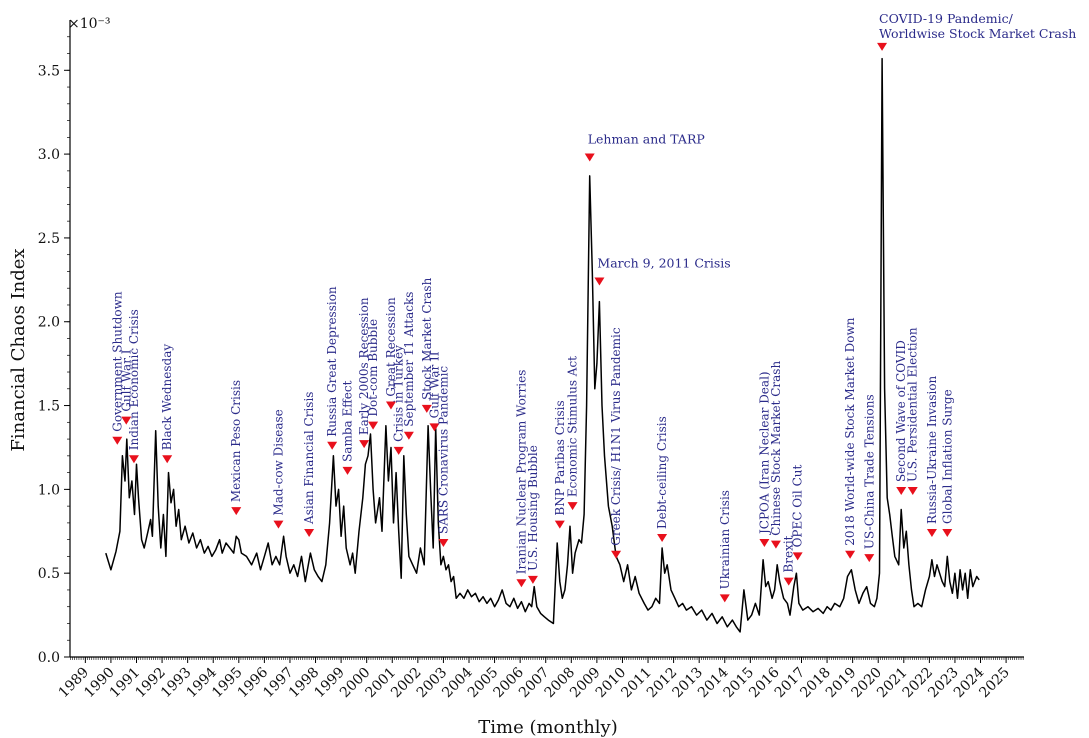  Describe the element at coordinates (399, 393) in the screenshot. I see `event-label: Crisis in Turkey` at that location.